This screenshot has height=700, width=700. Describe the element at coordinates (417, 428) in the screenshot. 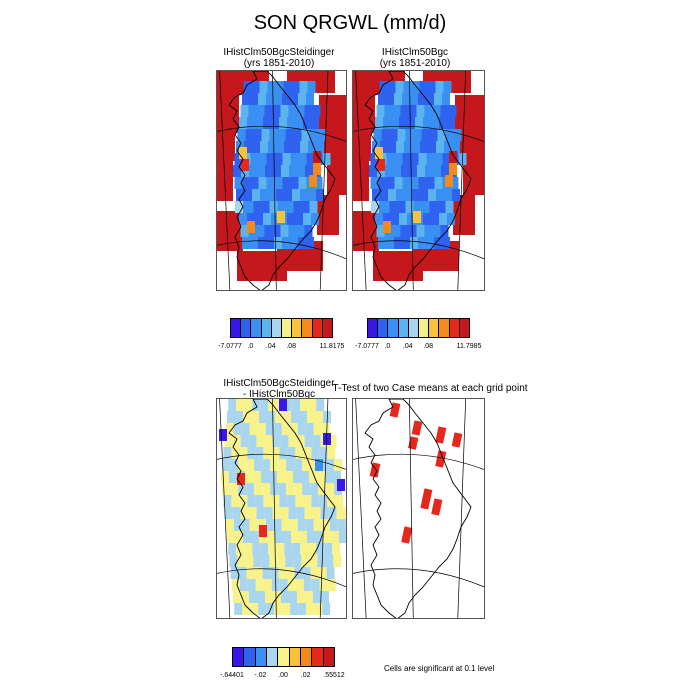

I see `significant-cell` at that location.